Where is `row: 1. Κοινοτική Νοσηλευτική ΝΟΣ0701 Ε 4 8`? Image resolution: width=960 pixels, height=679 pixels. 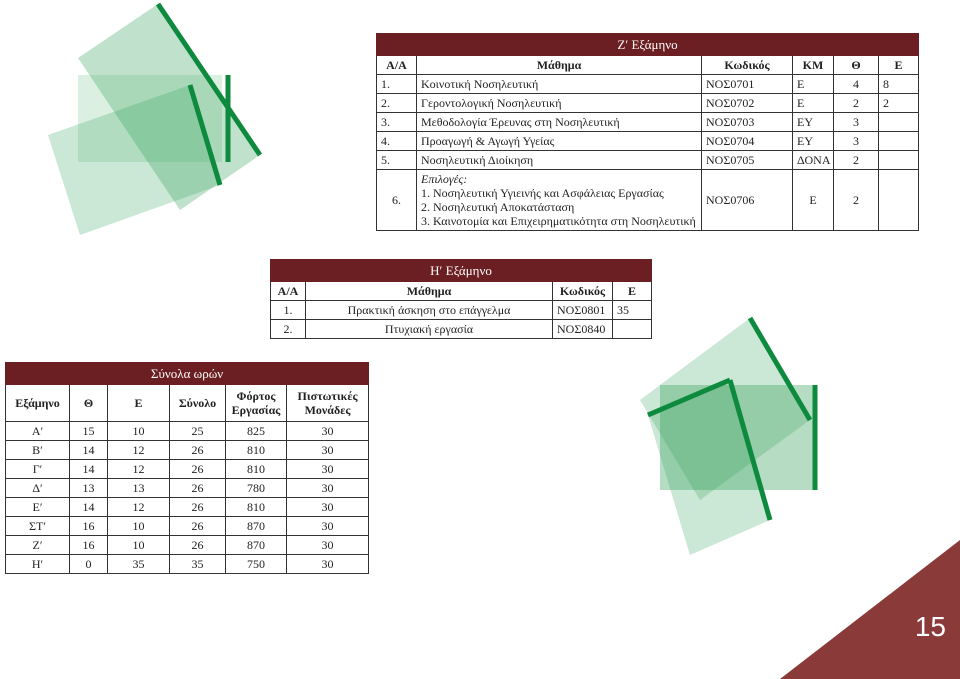
row: 1. Κοινοτική Νοσηλευτική ΝΟΣ0701 Ε 4 8 is located at coordinates (648, 84).